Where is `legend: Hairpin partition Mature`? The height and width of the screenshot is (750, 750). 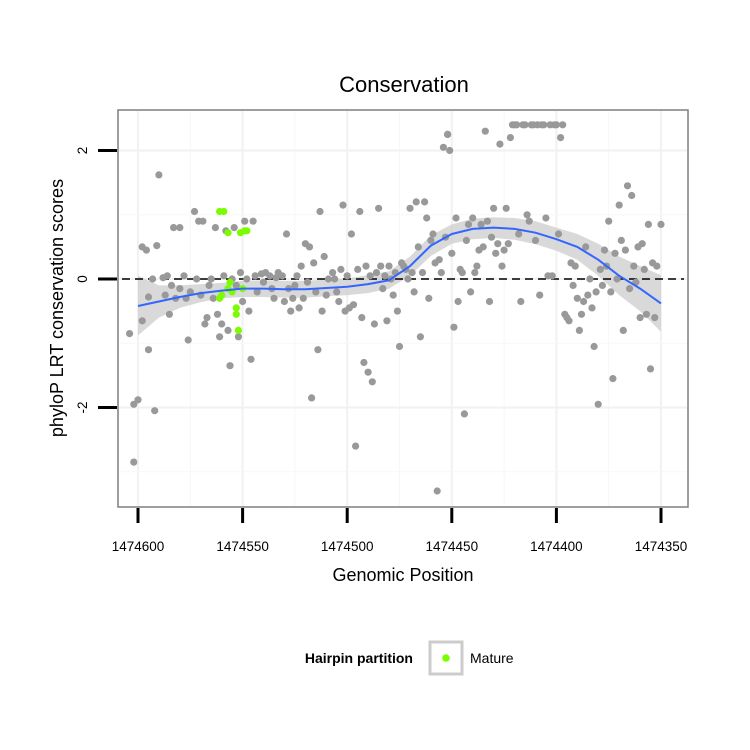 legend: Hairpin partition Mature is located at coordinates (409, 658).